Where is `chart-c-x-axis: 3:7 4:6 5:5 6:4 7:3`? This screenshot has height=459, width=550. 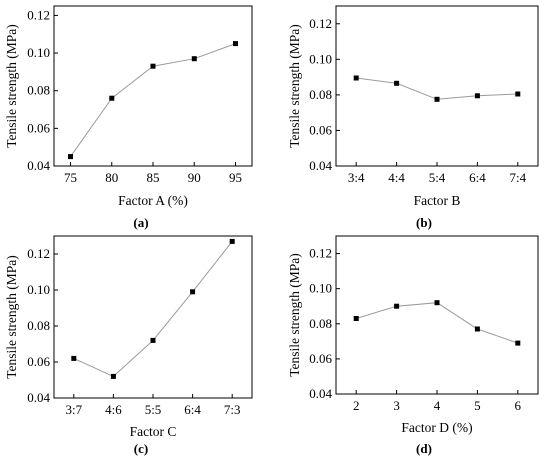 chart-c-x-axis: 3:7 4:6 5:5 6:4 7:3 is located at coordinates (153, 405).